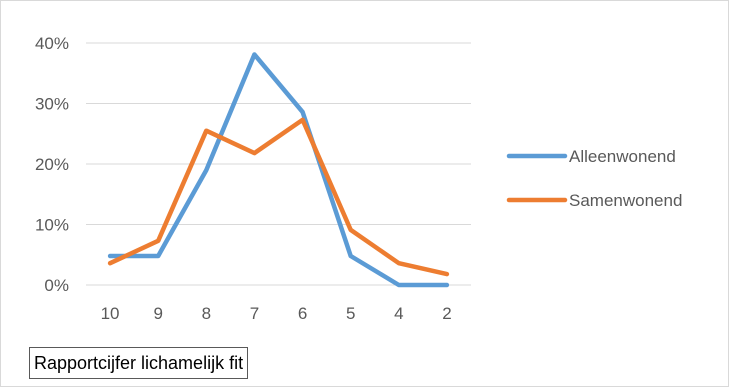  I want to click on x-axis-tick-labels: 10 9 8 7 6 5 4 2, so click(276, 313).